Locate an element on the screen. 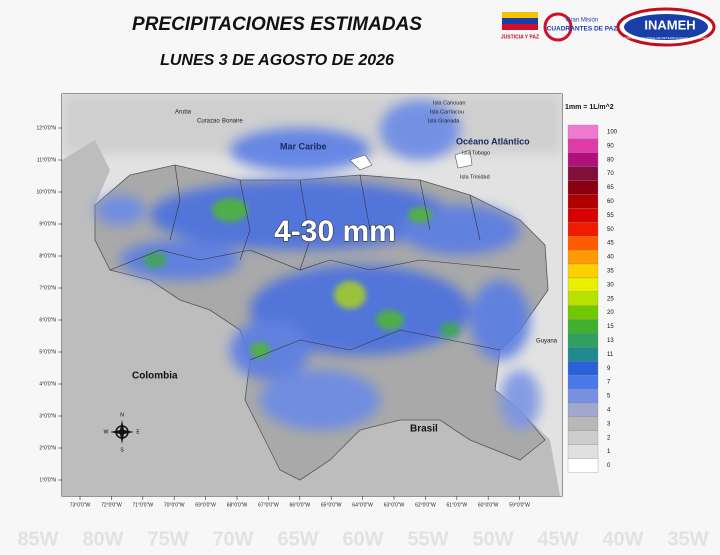  sea-label: Océano Atlántico is located at coordinates (493, 141).